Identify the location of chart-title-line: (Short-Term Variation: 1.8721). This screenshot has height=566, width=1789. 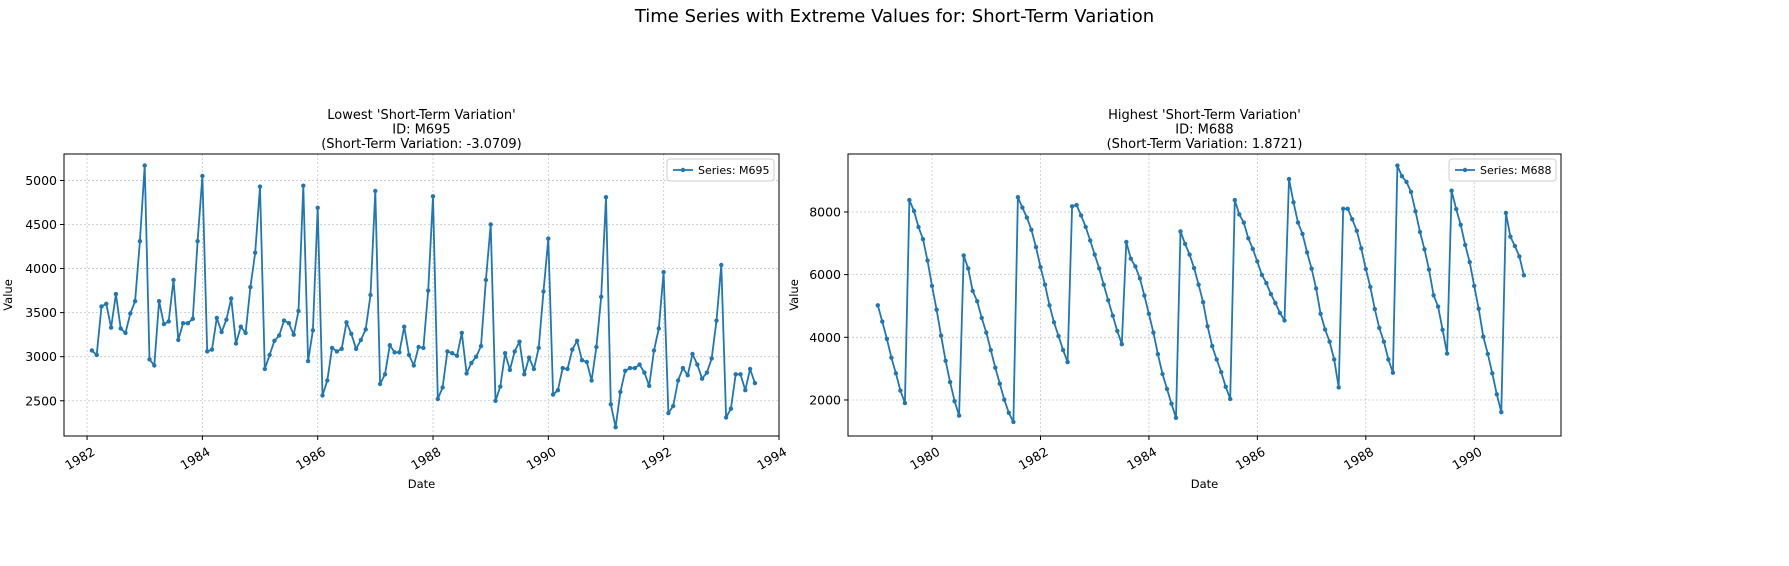
(1205, 144).